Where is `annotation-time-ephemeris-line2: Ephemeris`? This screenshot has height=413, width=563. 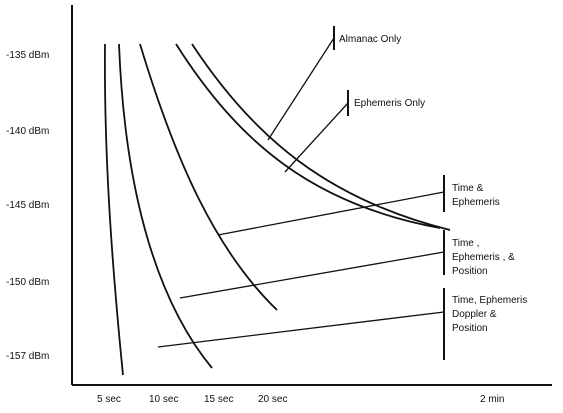 annotation-time-ephemeris-line2: Ephemeris is located at coordinates (476, 202).